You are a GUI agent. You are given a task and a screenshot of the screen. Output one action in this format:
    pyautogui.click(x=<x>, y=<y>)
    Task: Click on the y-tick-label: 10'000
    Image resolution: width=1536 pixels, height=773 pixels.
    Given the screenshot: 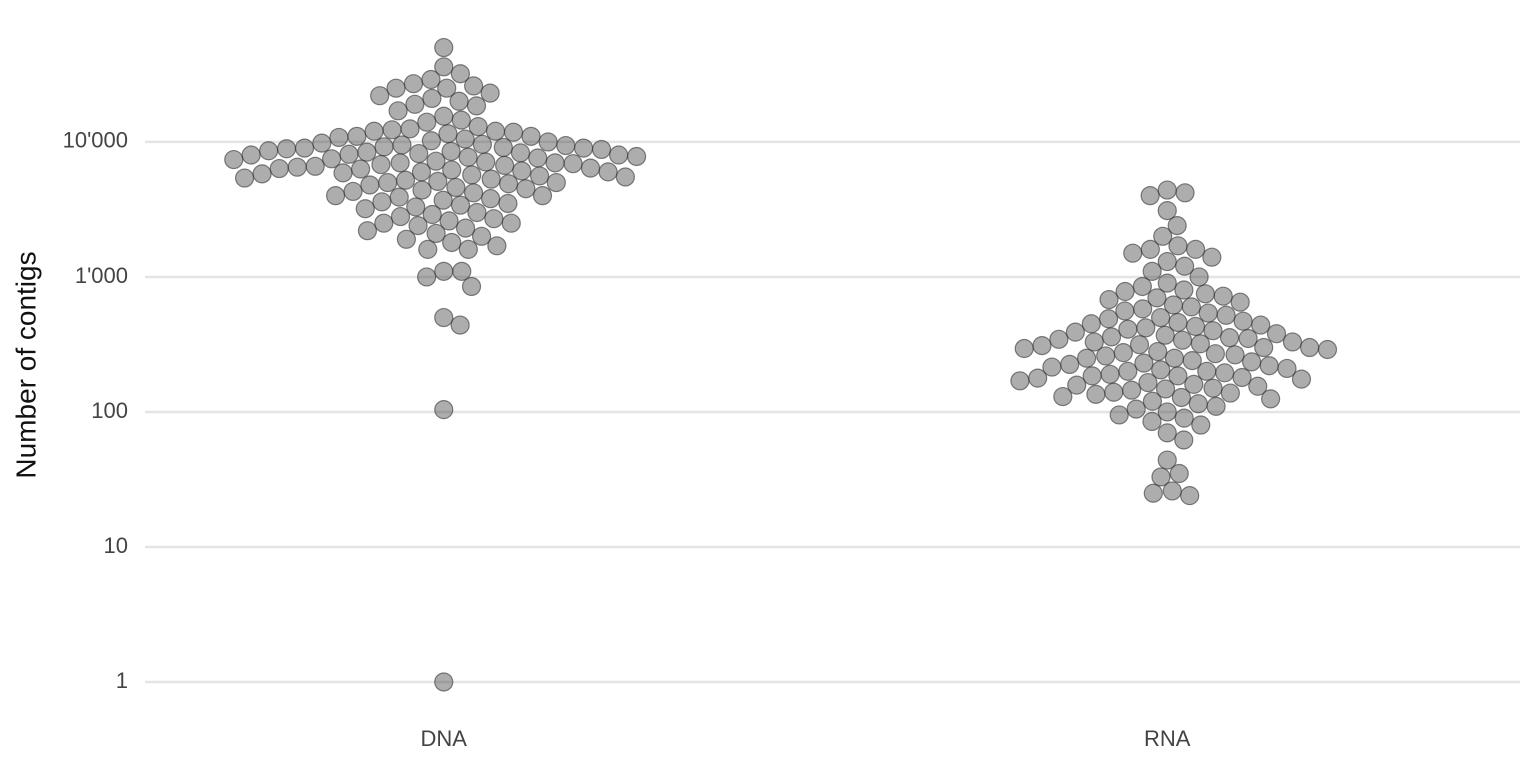 What is the action you would take?
    pyautogui.click(x=95, y=140)
    